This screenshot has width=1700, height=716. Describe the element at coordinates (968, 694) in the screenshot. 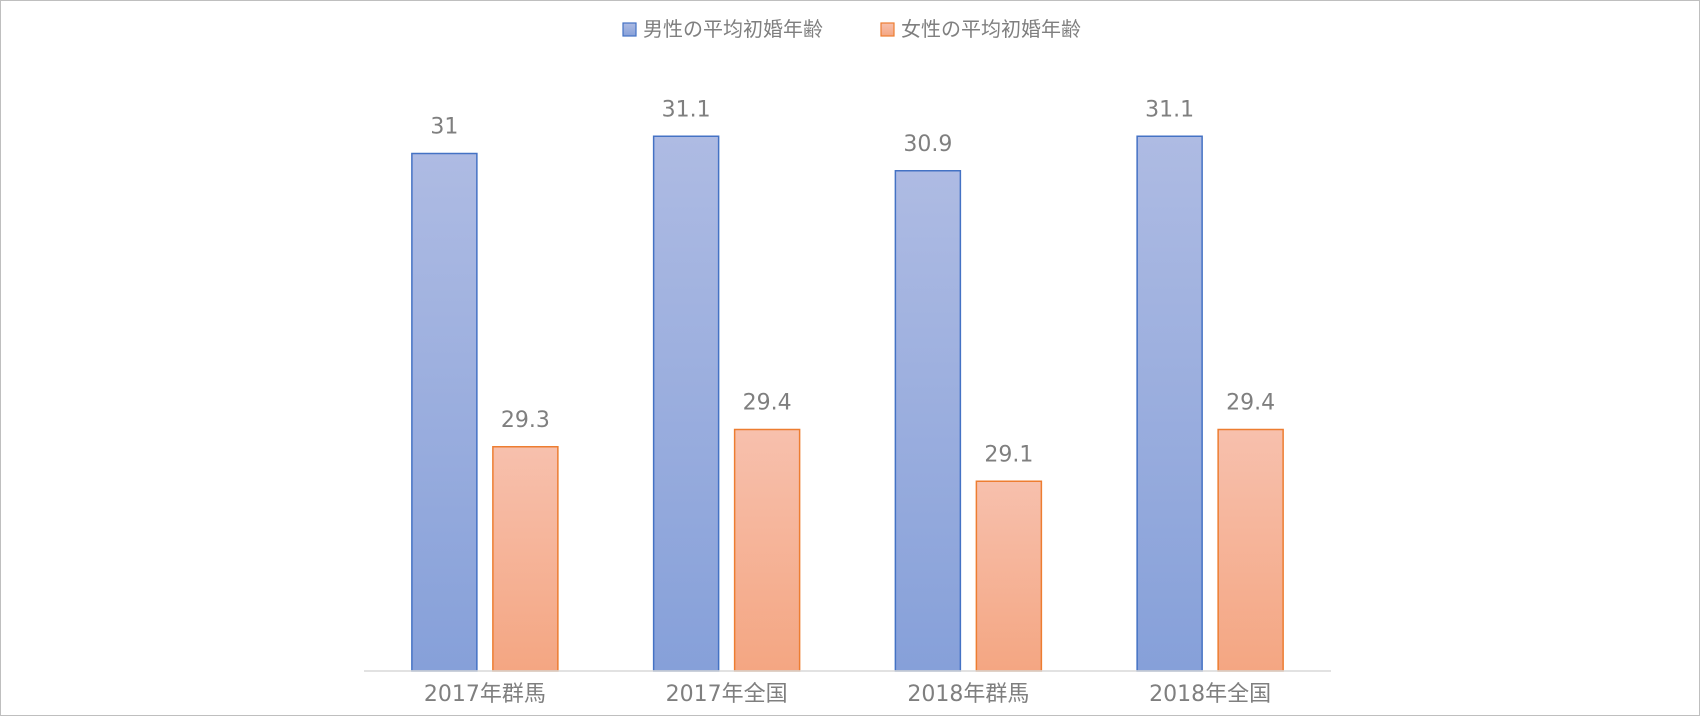

I see `x-tick-label-3: 2018年群馬` at that location.